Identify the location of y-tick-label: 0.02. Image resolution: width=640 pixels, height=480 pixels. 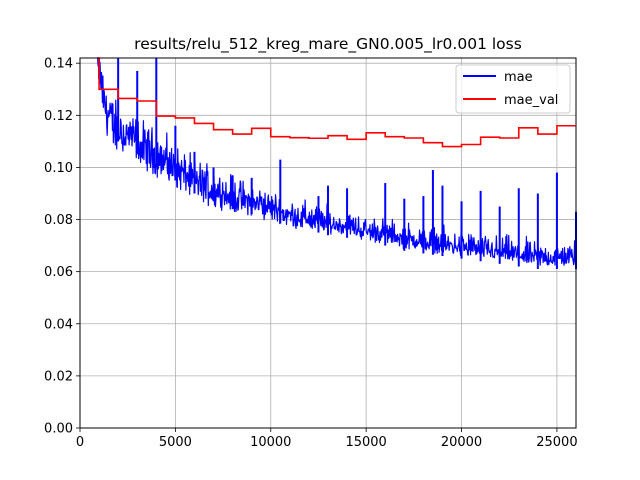
(58, 376).